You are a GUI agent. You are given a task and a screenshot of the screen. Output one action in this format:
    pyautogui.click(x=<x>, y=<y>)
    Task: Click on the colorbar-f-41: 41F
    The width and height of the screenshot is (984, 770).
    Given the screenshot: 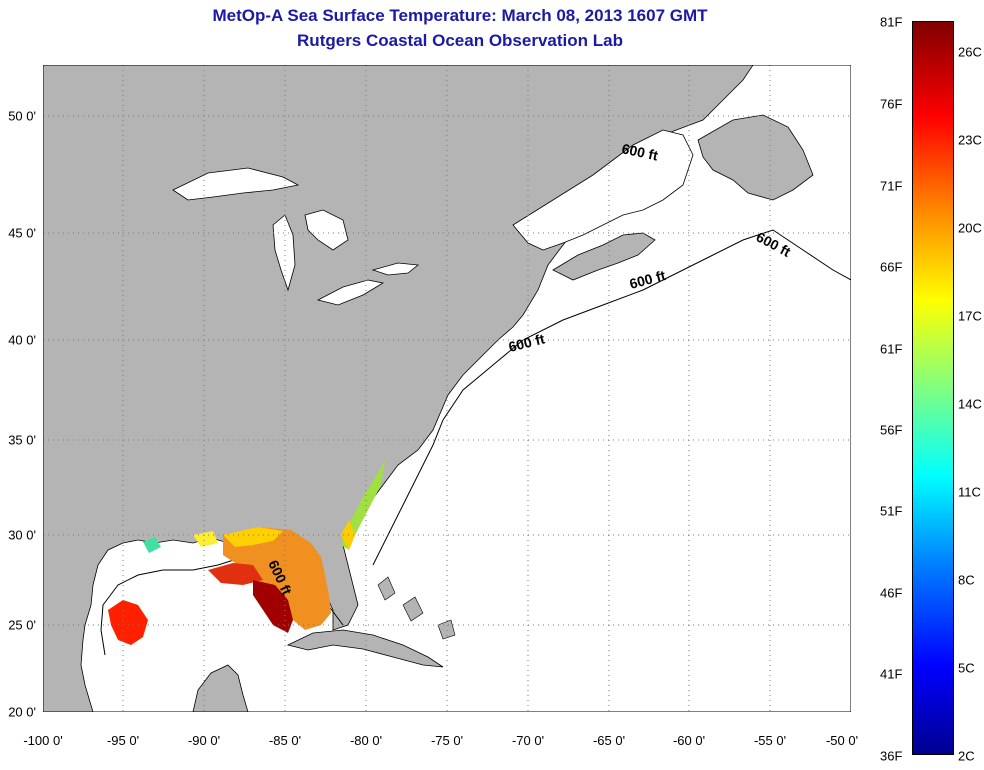 What is the action you would take?
    pyautogui.click(x=891, y=674)
    